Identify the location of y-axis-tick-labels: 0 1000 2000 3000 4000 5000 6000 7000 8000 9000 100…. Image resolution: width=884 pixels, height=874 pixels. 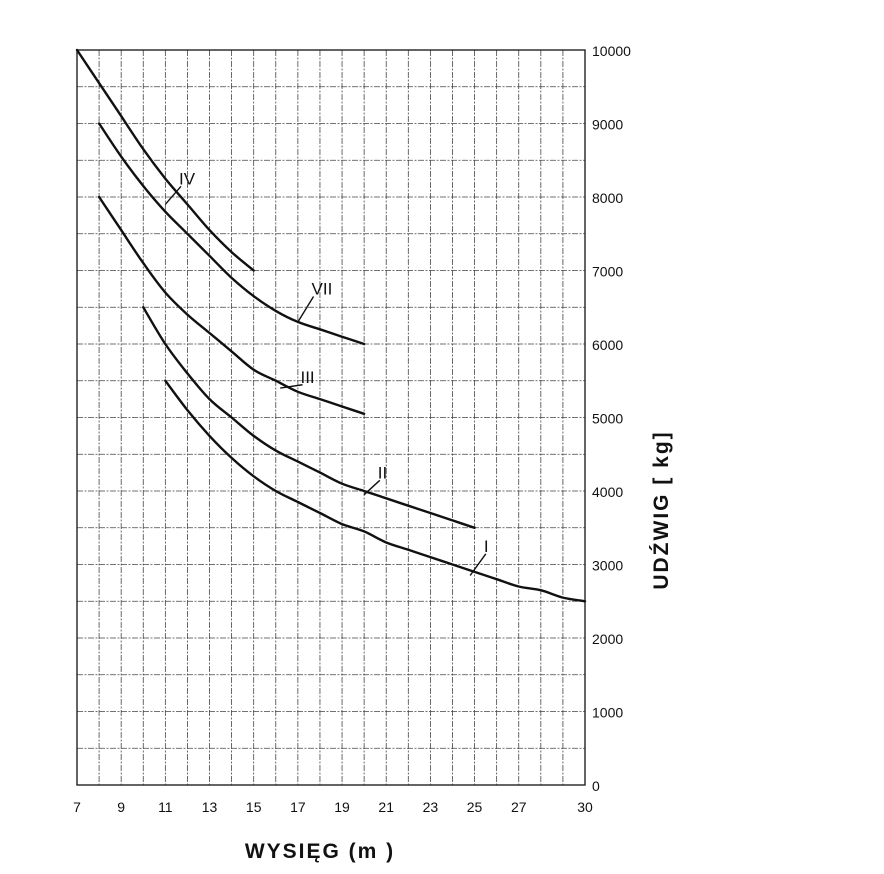
(611, 418).